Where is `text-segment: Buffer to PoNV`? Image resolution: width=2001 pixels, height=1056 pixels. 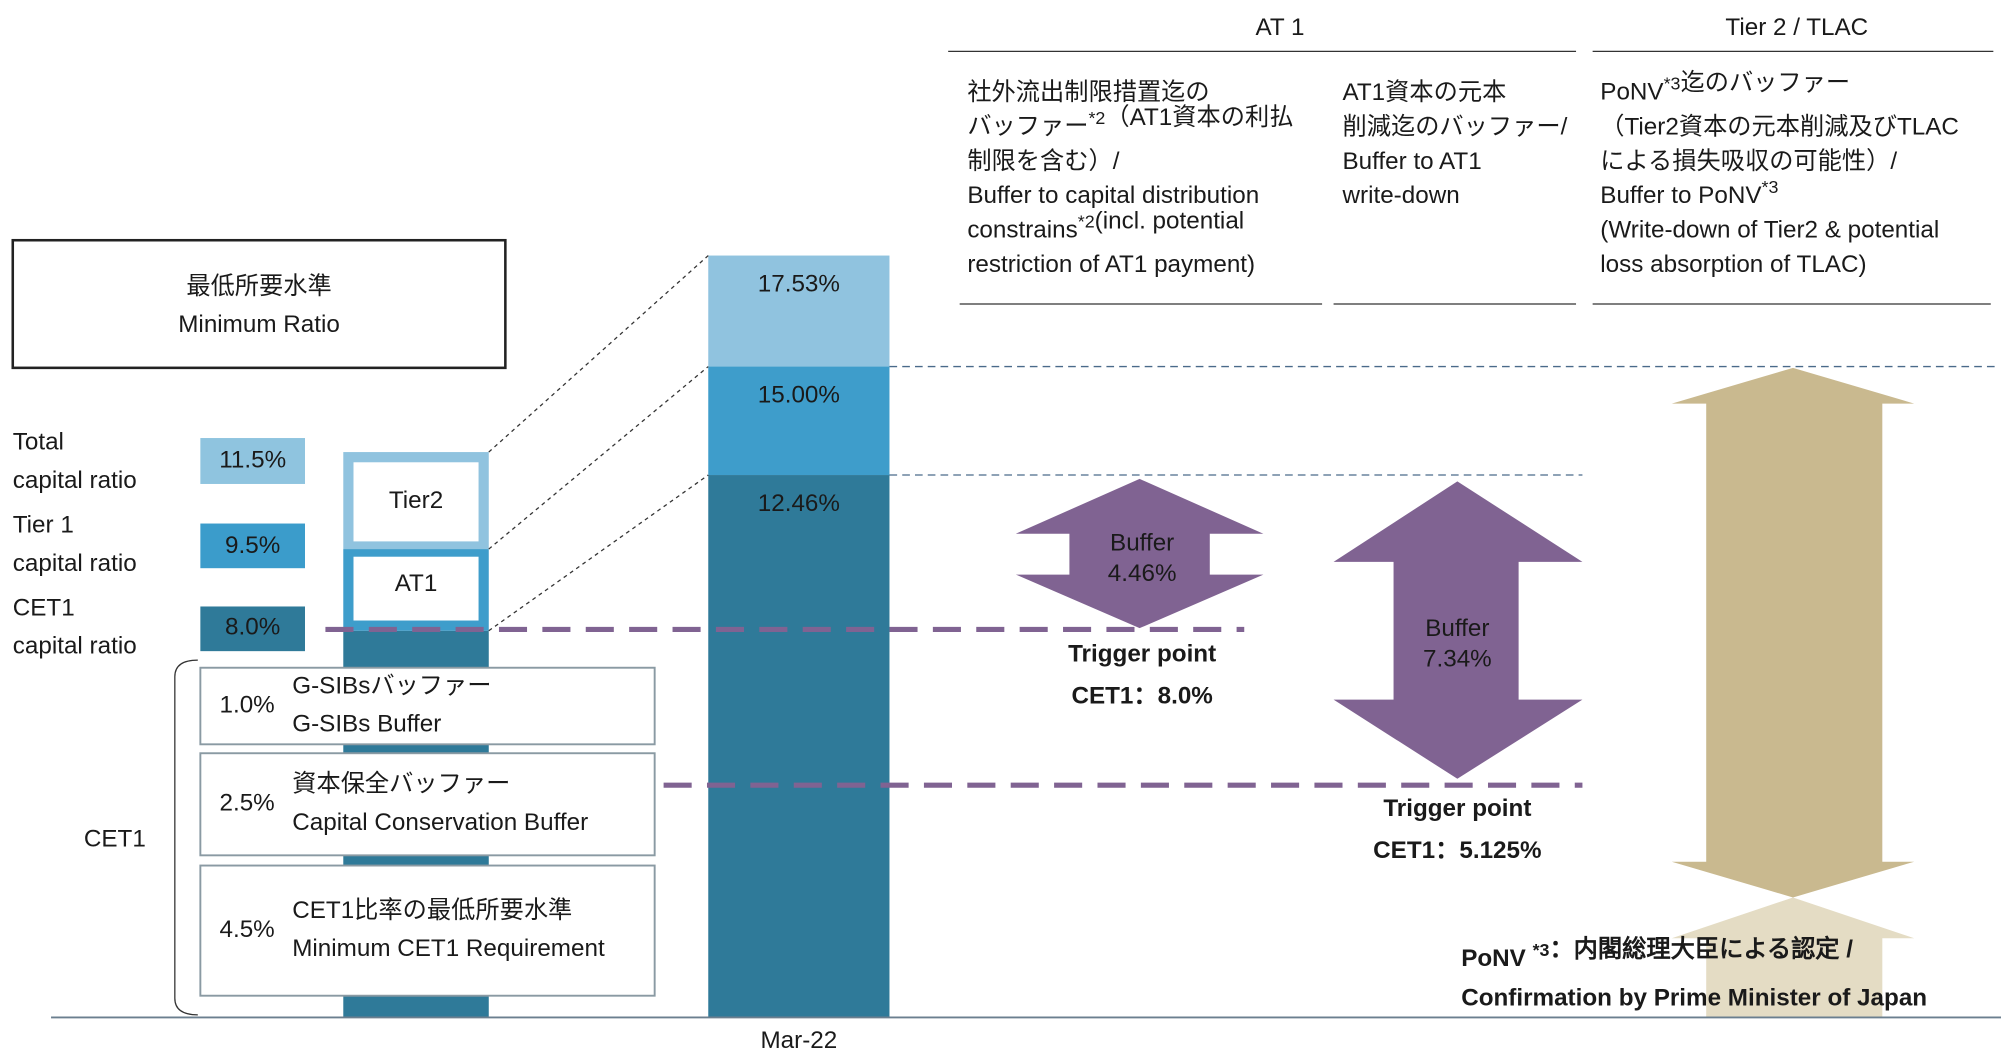
text-segment: Buffer to PoNV is located at coordinates (1681, 195).